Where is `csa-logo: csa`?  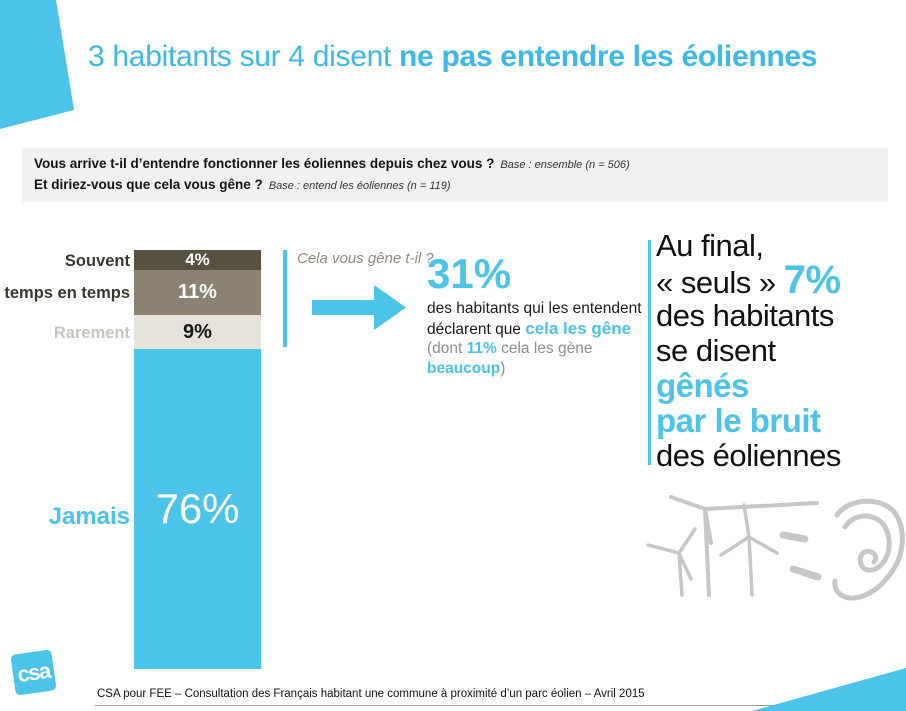 csa-logo: csa is located at coordinates (33, 672).